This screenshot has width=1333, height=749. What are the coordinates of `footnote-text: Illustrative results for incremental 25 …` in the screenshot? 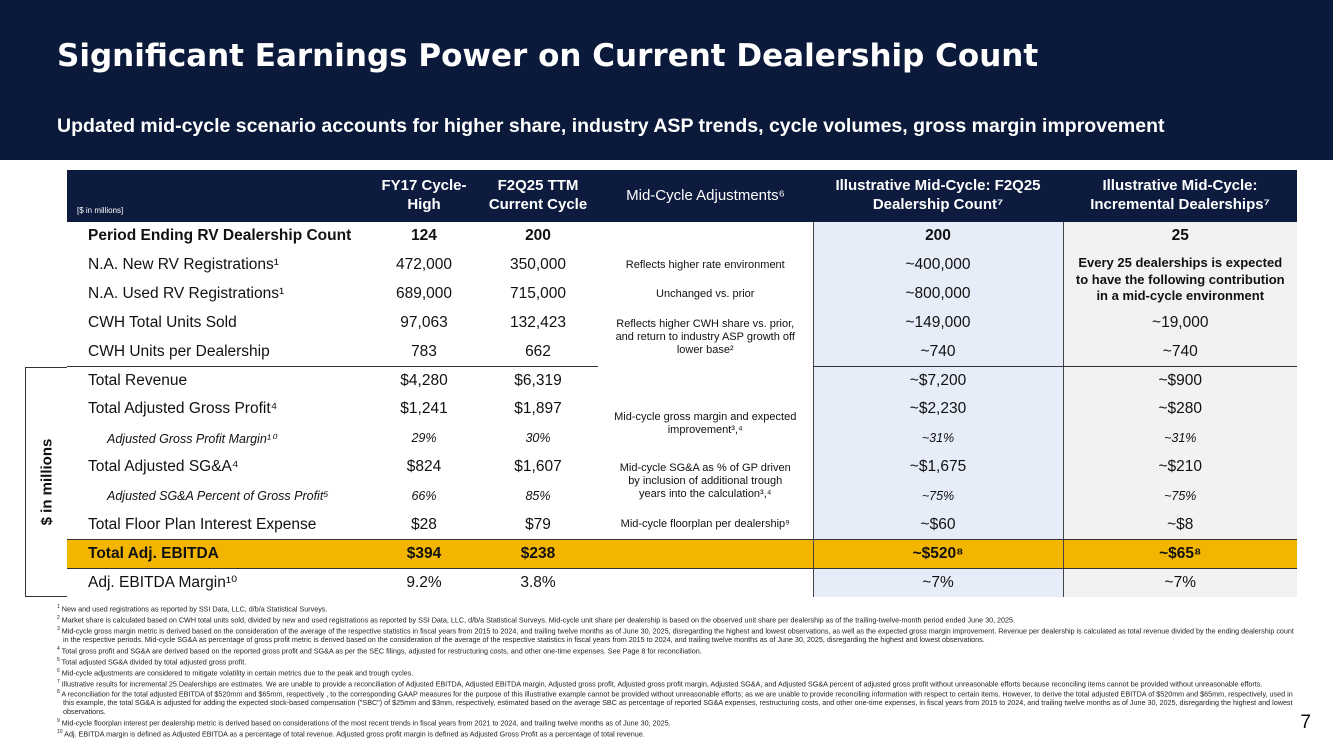 It's located at (662, 683).